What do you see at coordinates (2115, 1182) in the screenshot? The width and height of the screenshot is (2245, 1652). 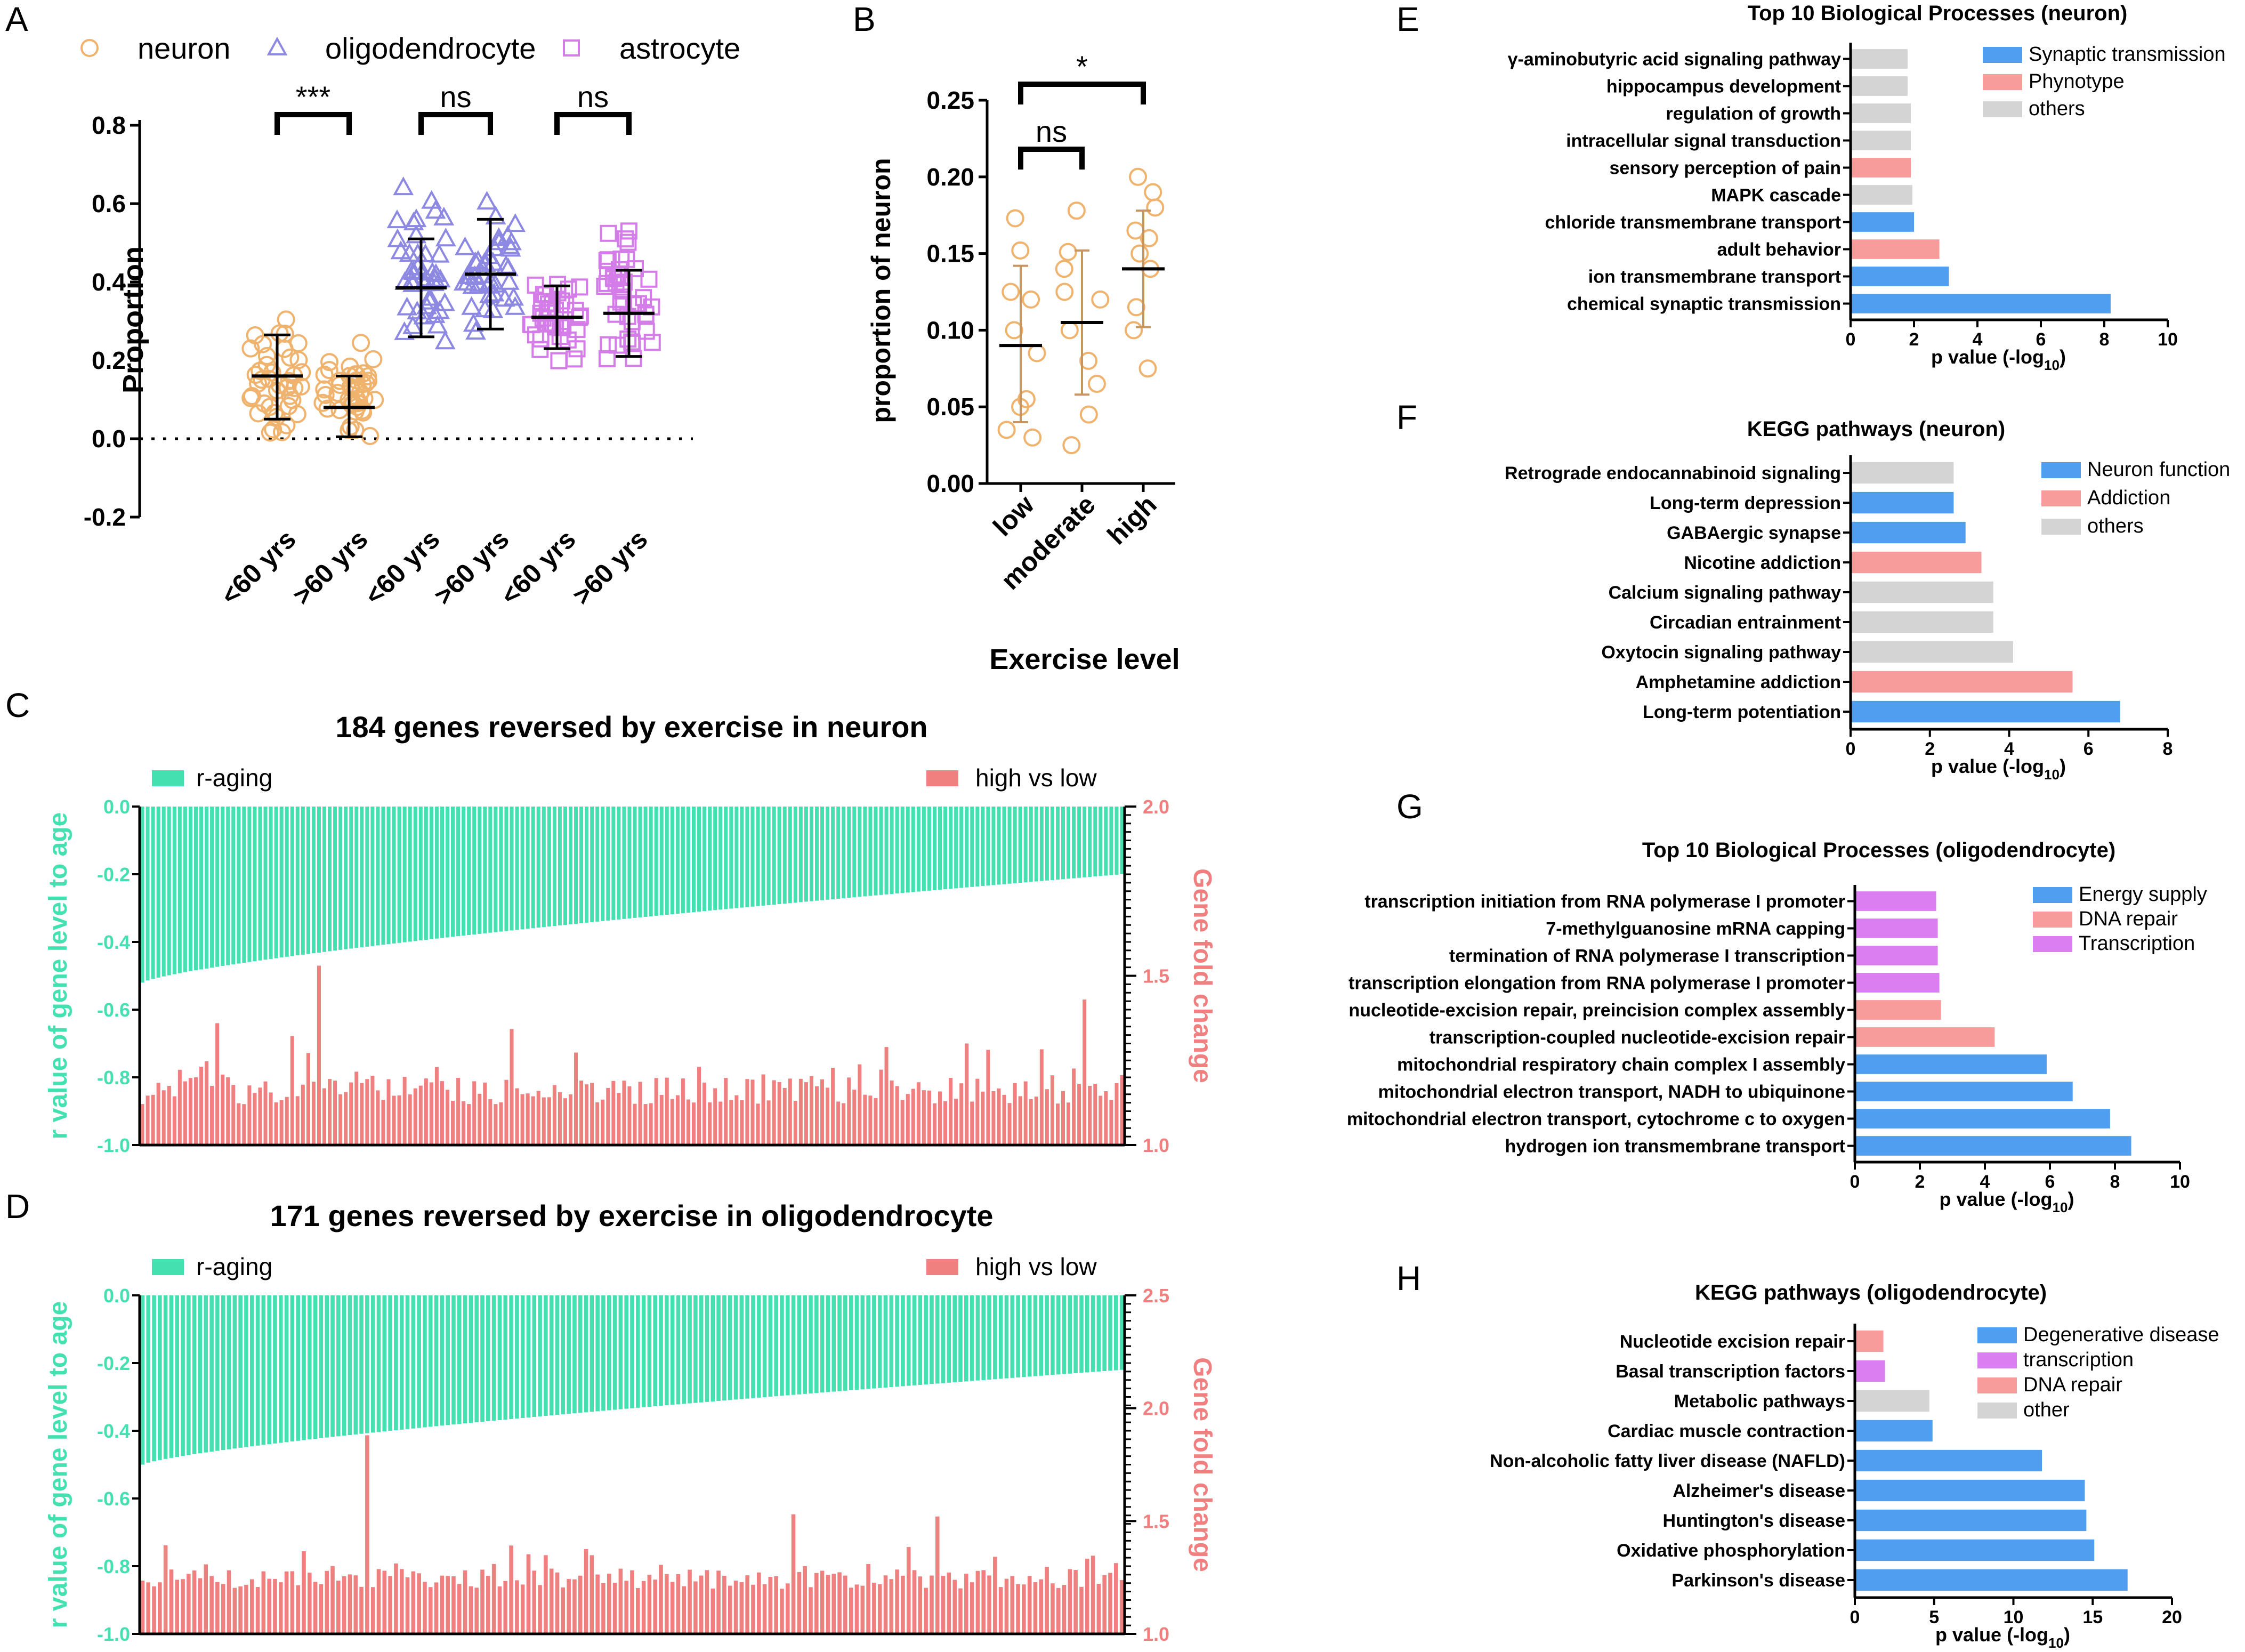 I see `g-x-tick-label: 8` at bounding box center [2115, 1182].